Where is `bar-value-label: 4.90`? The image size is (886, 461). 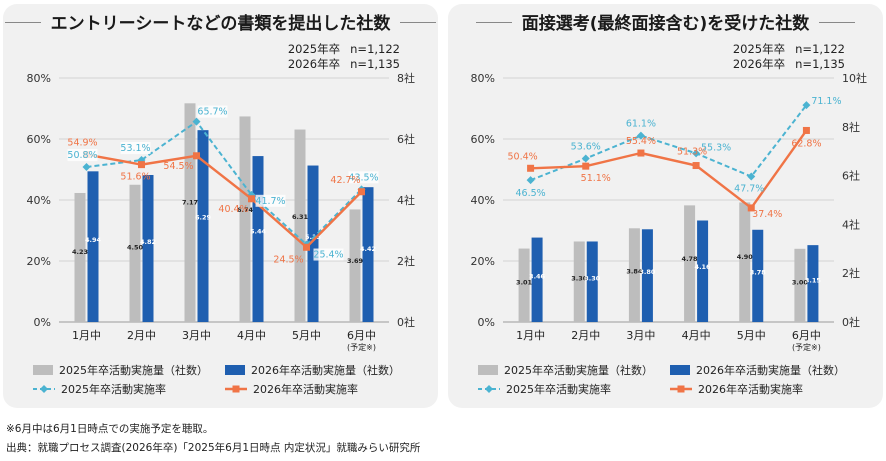
bar-value-label: 4.90 is located at coordinates (745, 257).